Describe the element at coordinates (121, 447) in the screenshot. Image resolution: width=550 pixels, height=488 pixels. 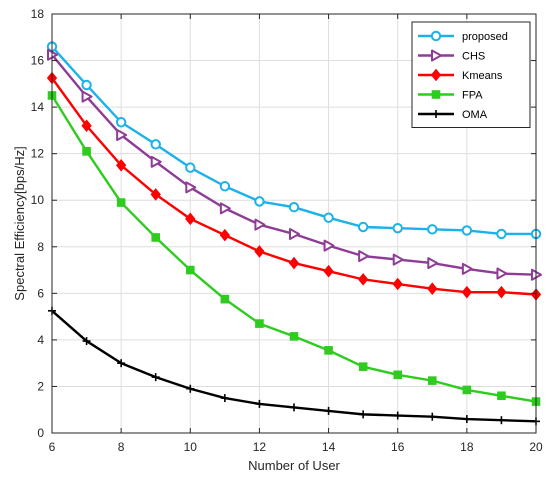
I see `x-tick-label: 8` at that location.